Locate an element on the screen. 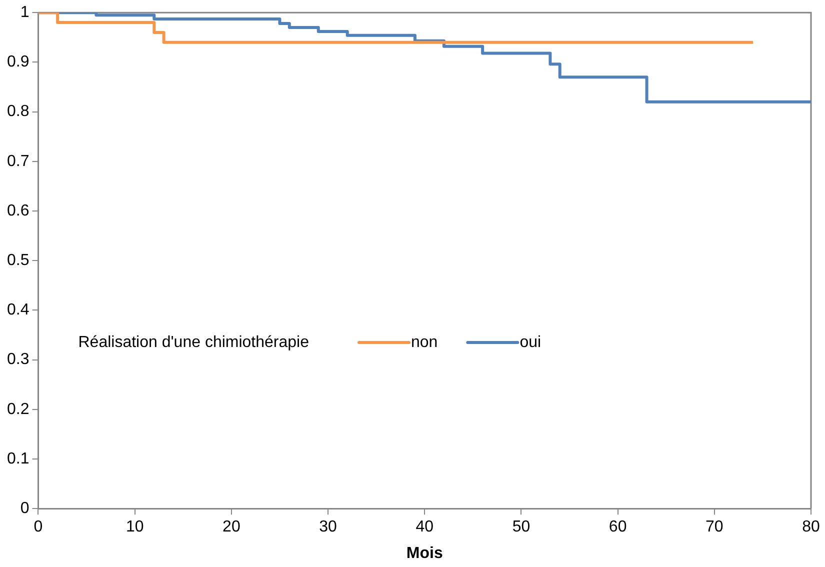  y-tick-label: 0.9 is located at coordinates (18, 62).